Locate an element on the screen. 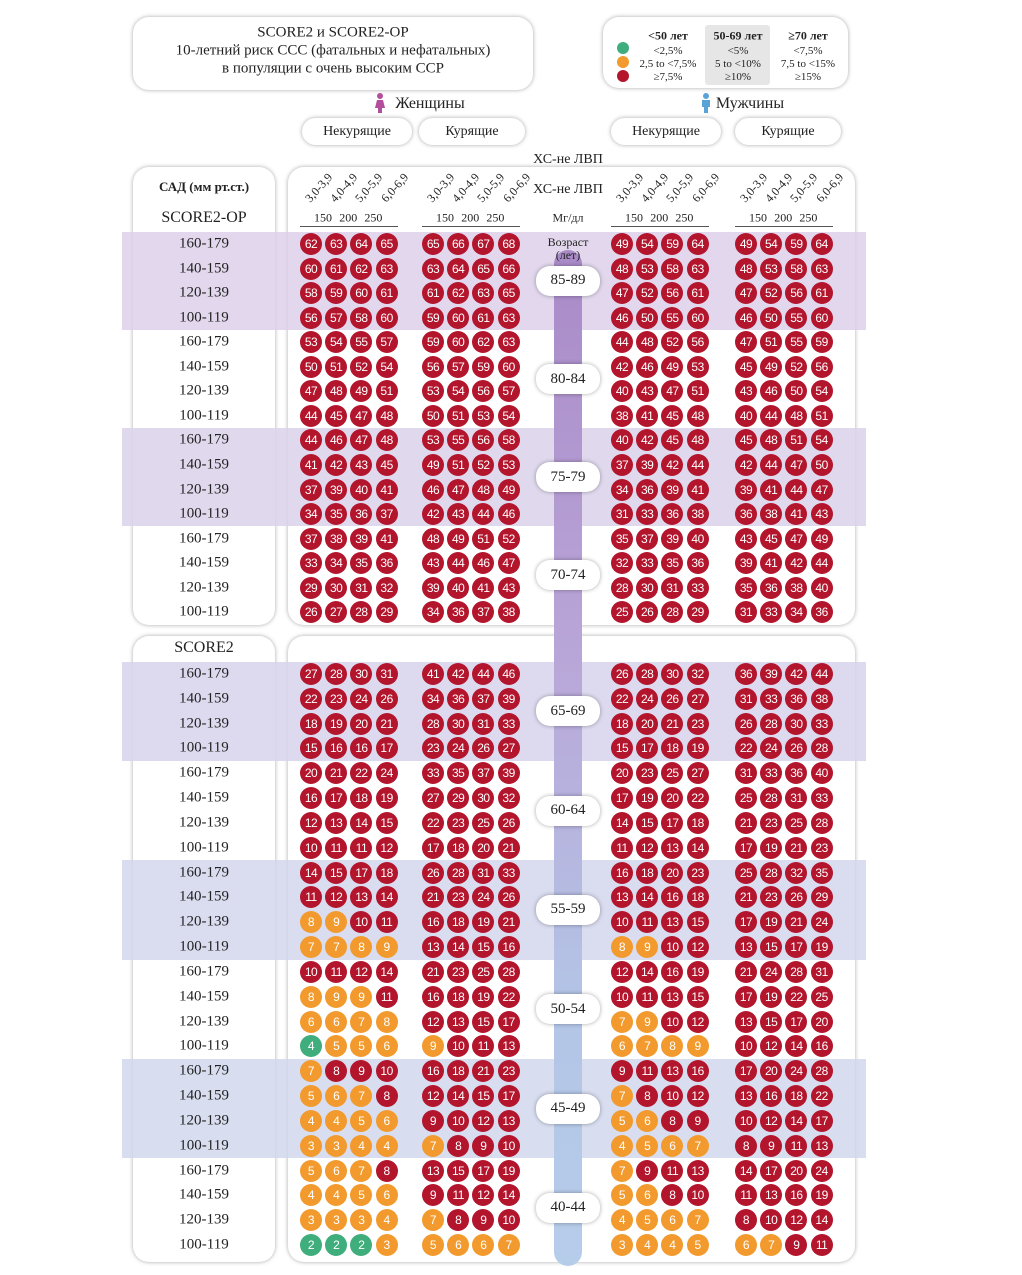  risk-circle: 31 is located at coordinates (672, 587).